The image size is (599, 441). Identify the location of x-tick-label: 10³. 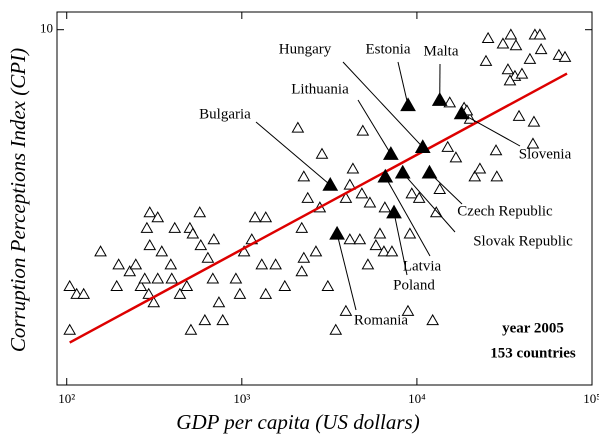
(241, 398).